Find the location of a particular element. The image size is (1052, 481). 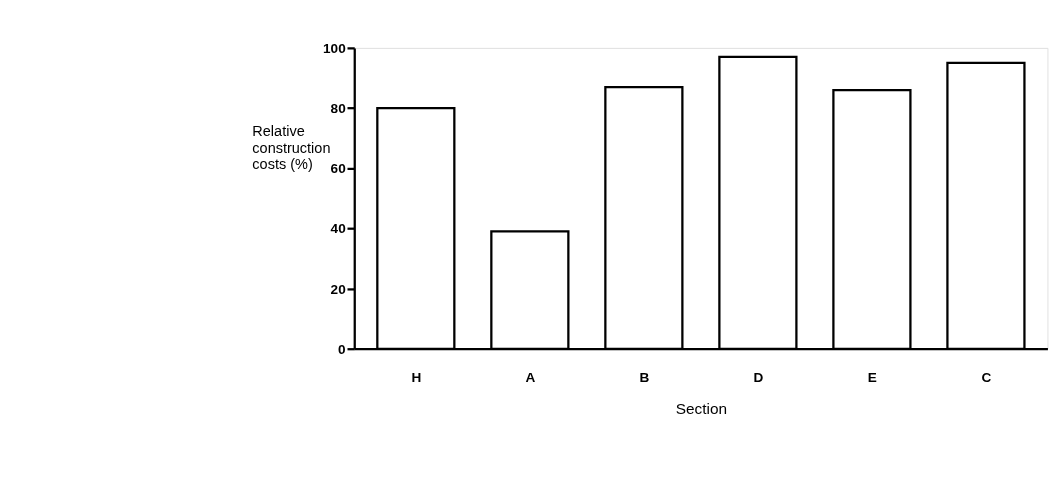

y-axis-title: Relative construction costs (%) is located at coordinates (291, 147).